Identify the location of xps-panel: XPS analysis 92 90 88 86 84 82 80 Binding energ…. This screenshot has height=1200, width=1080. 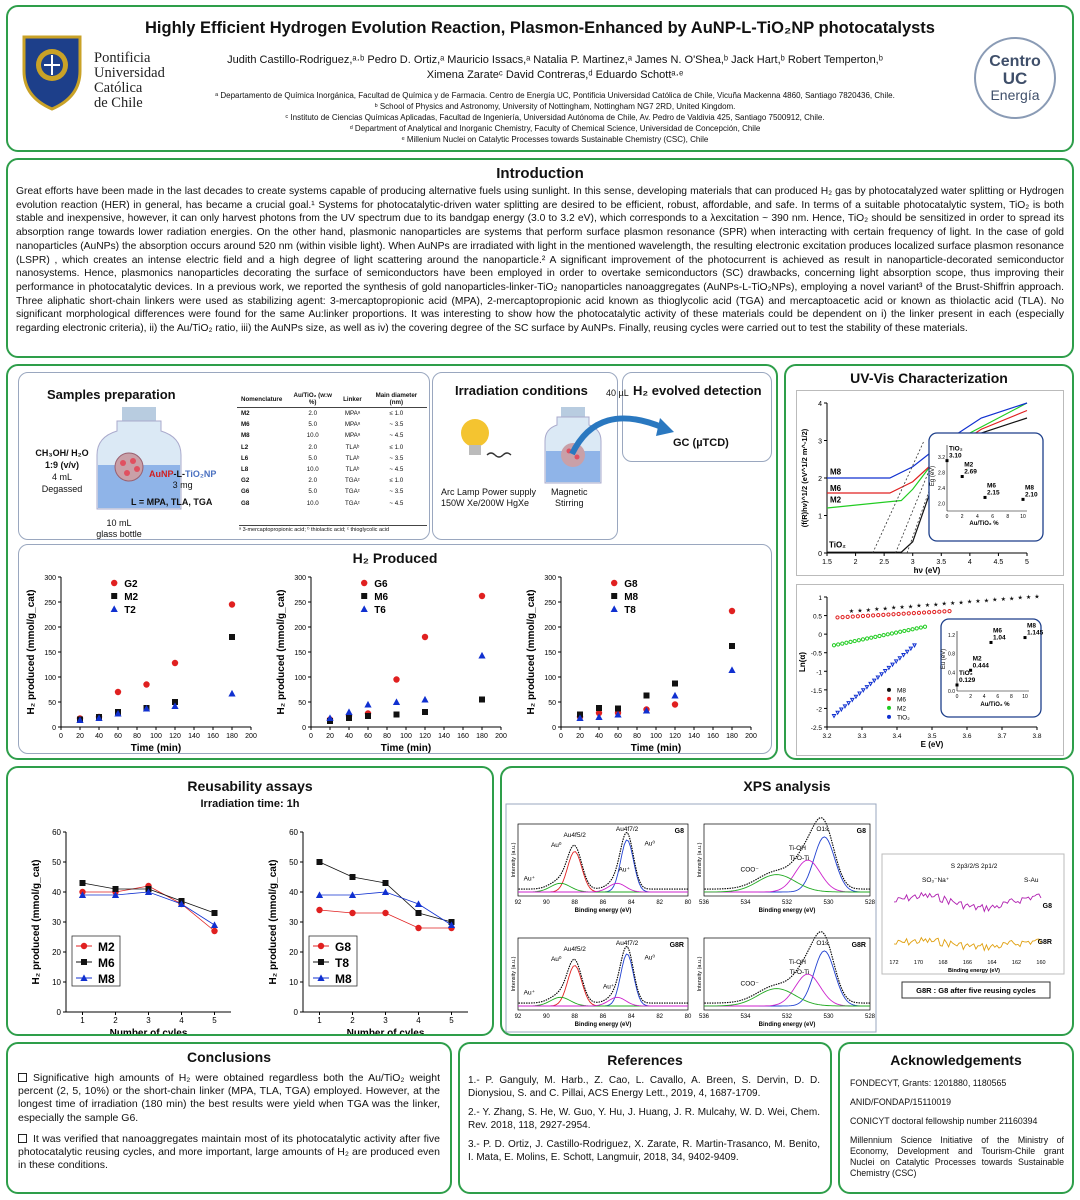
(787, 901).